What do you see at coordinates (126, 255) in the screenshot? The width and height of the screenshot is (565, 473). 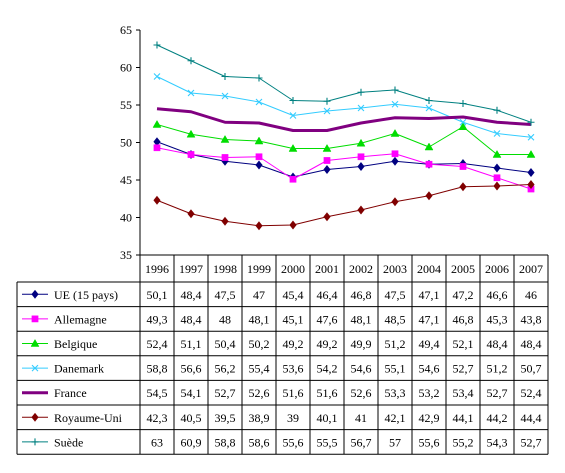 I see `y-tick-label: 35` at bounding box center [126, 255].